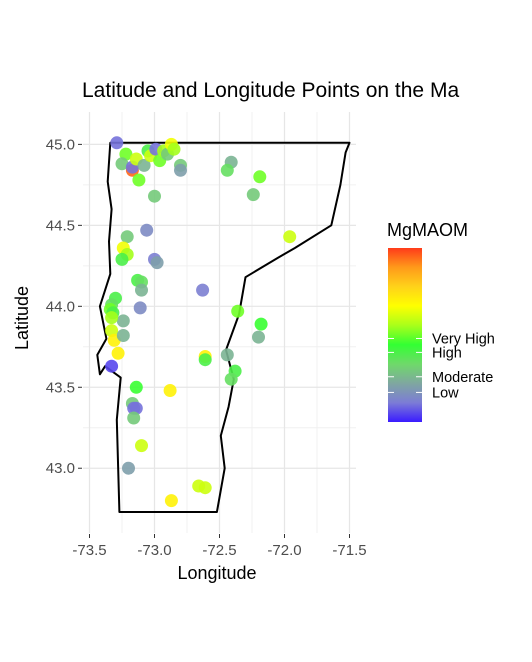 The height and width of the screenshot is (662, 532). I want to click on legend-colorbar, so click(405, 335).